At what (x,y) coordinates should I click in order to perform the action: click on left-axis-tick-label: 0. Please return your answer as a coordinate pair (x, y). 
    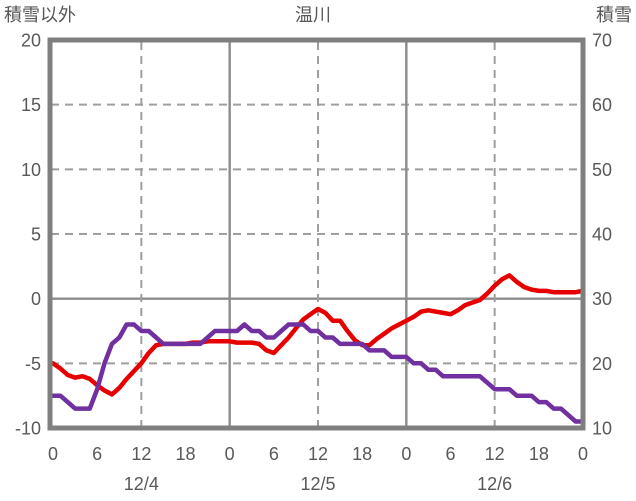
    Looking at the image, I should click on (36, 299).